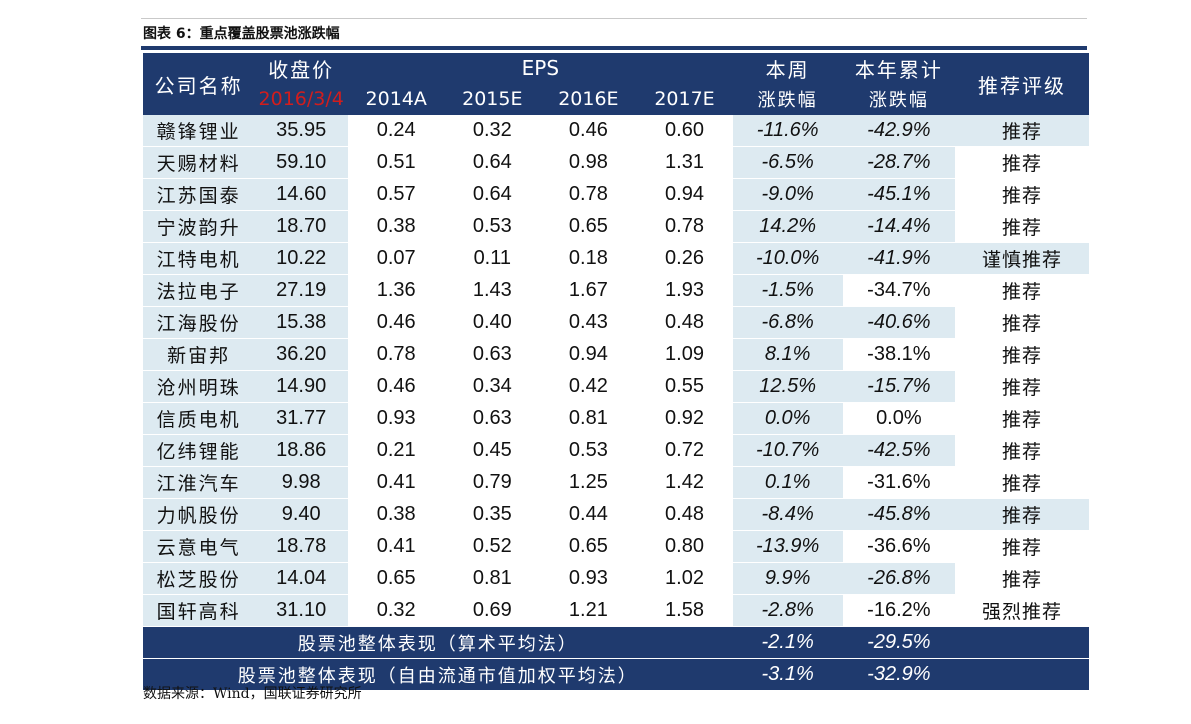 Image resolution: width=1191 pixels, height=724 pixels. Describe the element at coordinates (396, 226) in the screenshot. I see `eps-2014a: 0.38` at that location.